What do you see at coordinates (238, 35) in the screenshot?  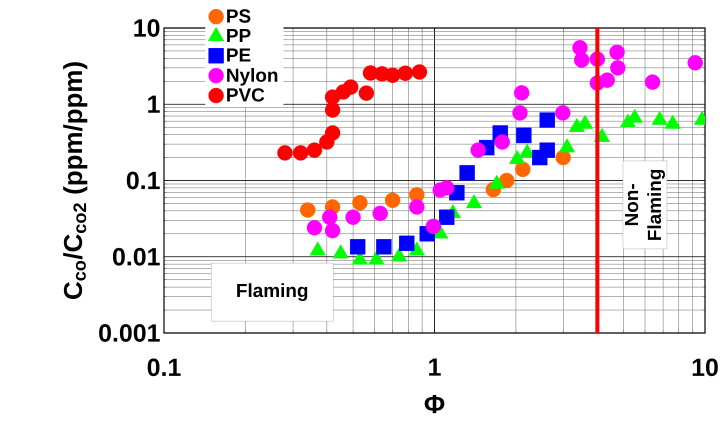 I see `legend-label: PP` at bounding box center [238, 35].